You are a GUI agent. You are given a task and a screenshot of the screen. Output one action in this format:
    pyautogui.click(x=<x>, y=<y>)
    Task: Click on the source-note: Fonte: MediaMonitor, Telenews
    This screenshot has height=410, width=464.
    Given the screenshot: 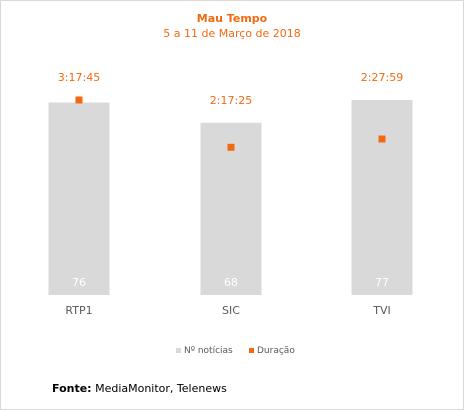 What is the action you would take?
    pyautogui.click(x=139, y=388)
    